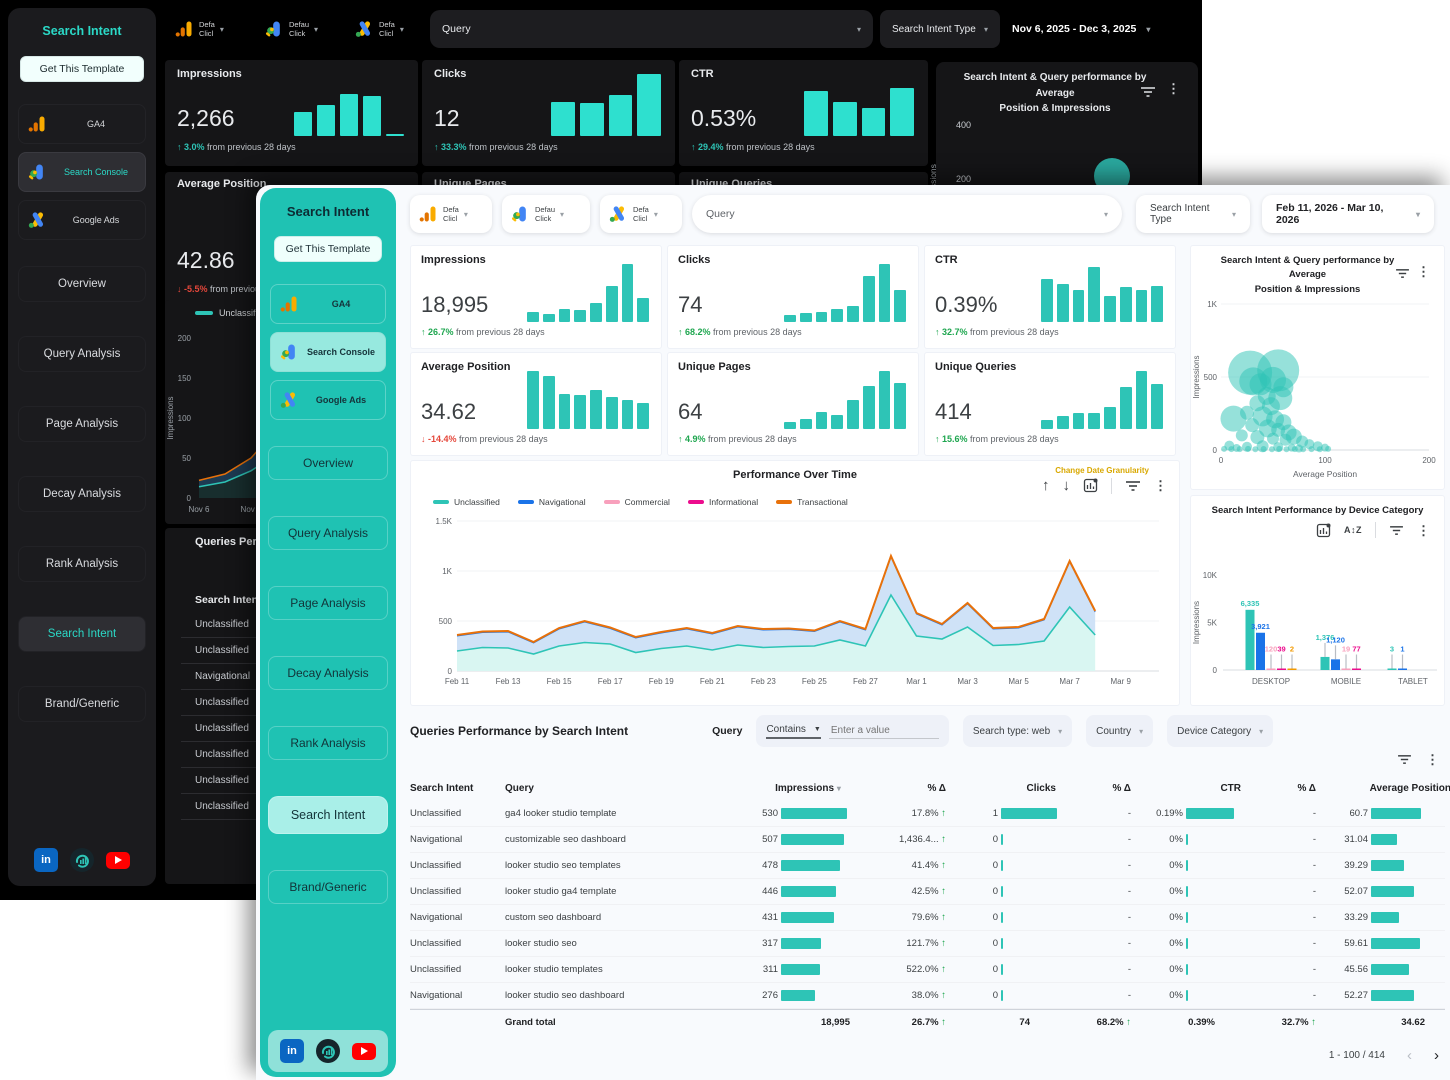 The image size is (1450, 1080). I want to click on device-category-dropdown: Device Category ▾, so click(1220, 731).